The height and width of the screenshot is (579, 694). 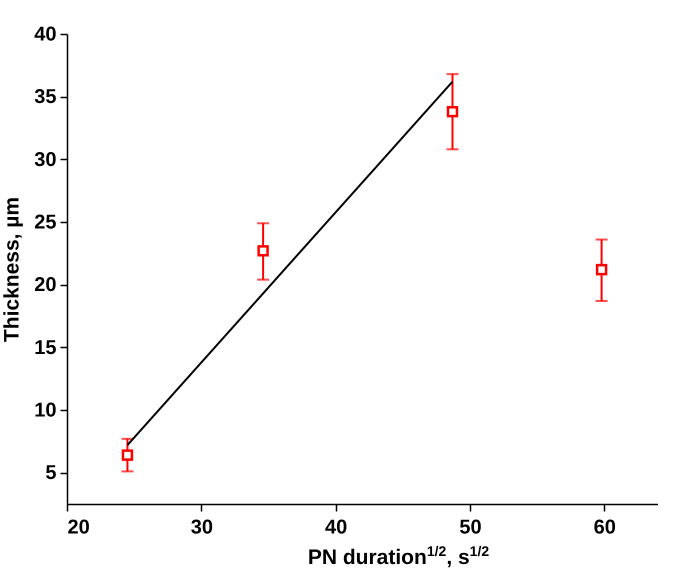 What do you see at coordinates (201, 527) in the screenshot?
I see `x-tick-label: 30` at bounding box center [201, 527].